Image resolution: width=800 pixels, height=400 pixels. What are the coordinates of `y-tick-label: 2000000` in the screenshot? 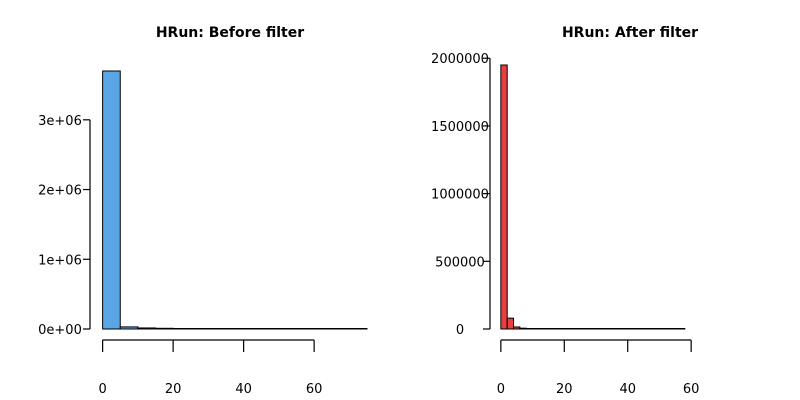 It's located at (460, 59).